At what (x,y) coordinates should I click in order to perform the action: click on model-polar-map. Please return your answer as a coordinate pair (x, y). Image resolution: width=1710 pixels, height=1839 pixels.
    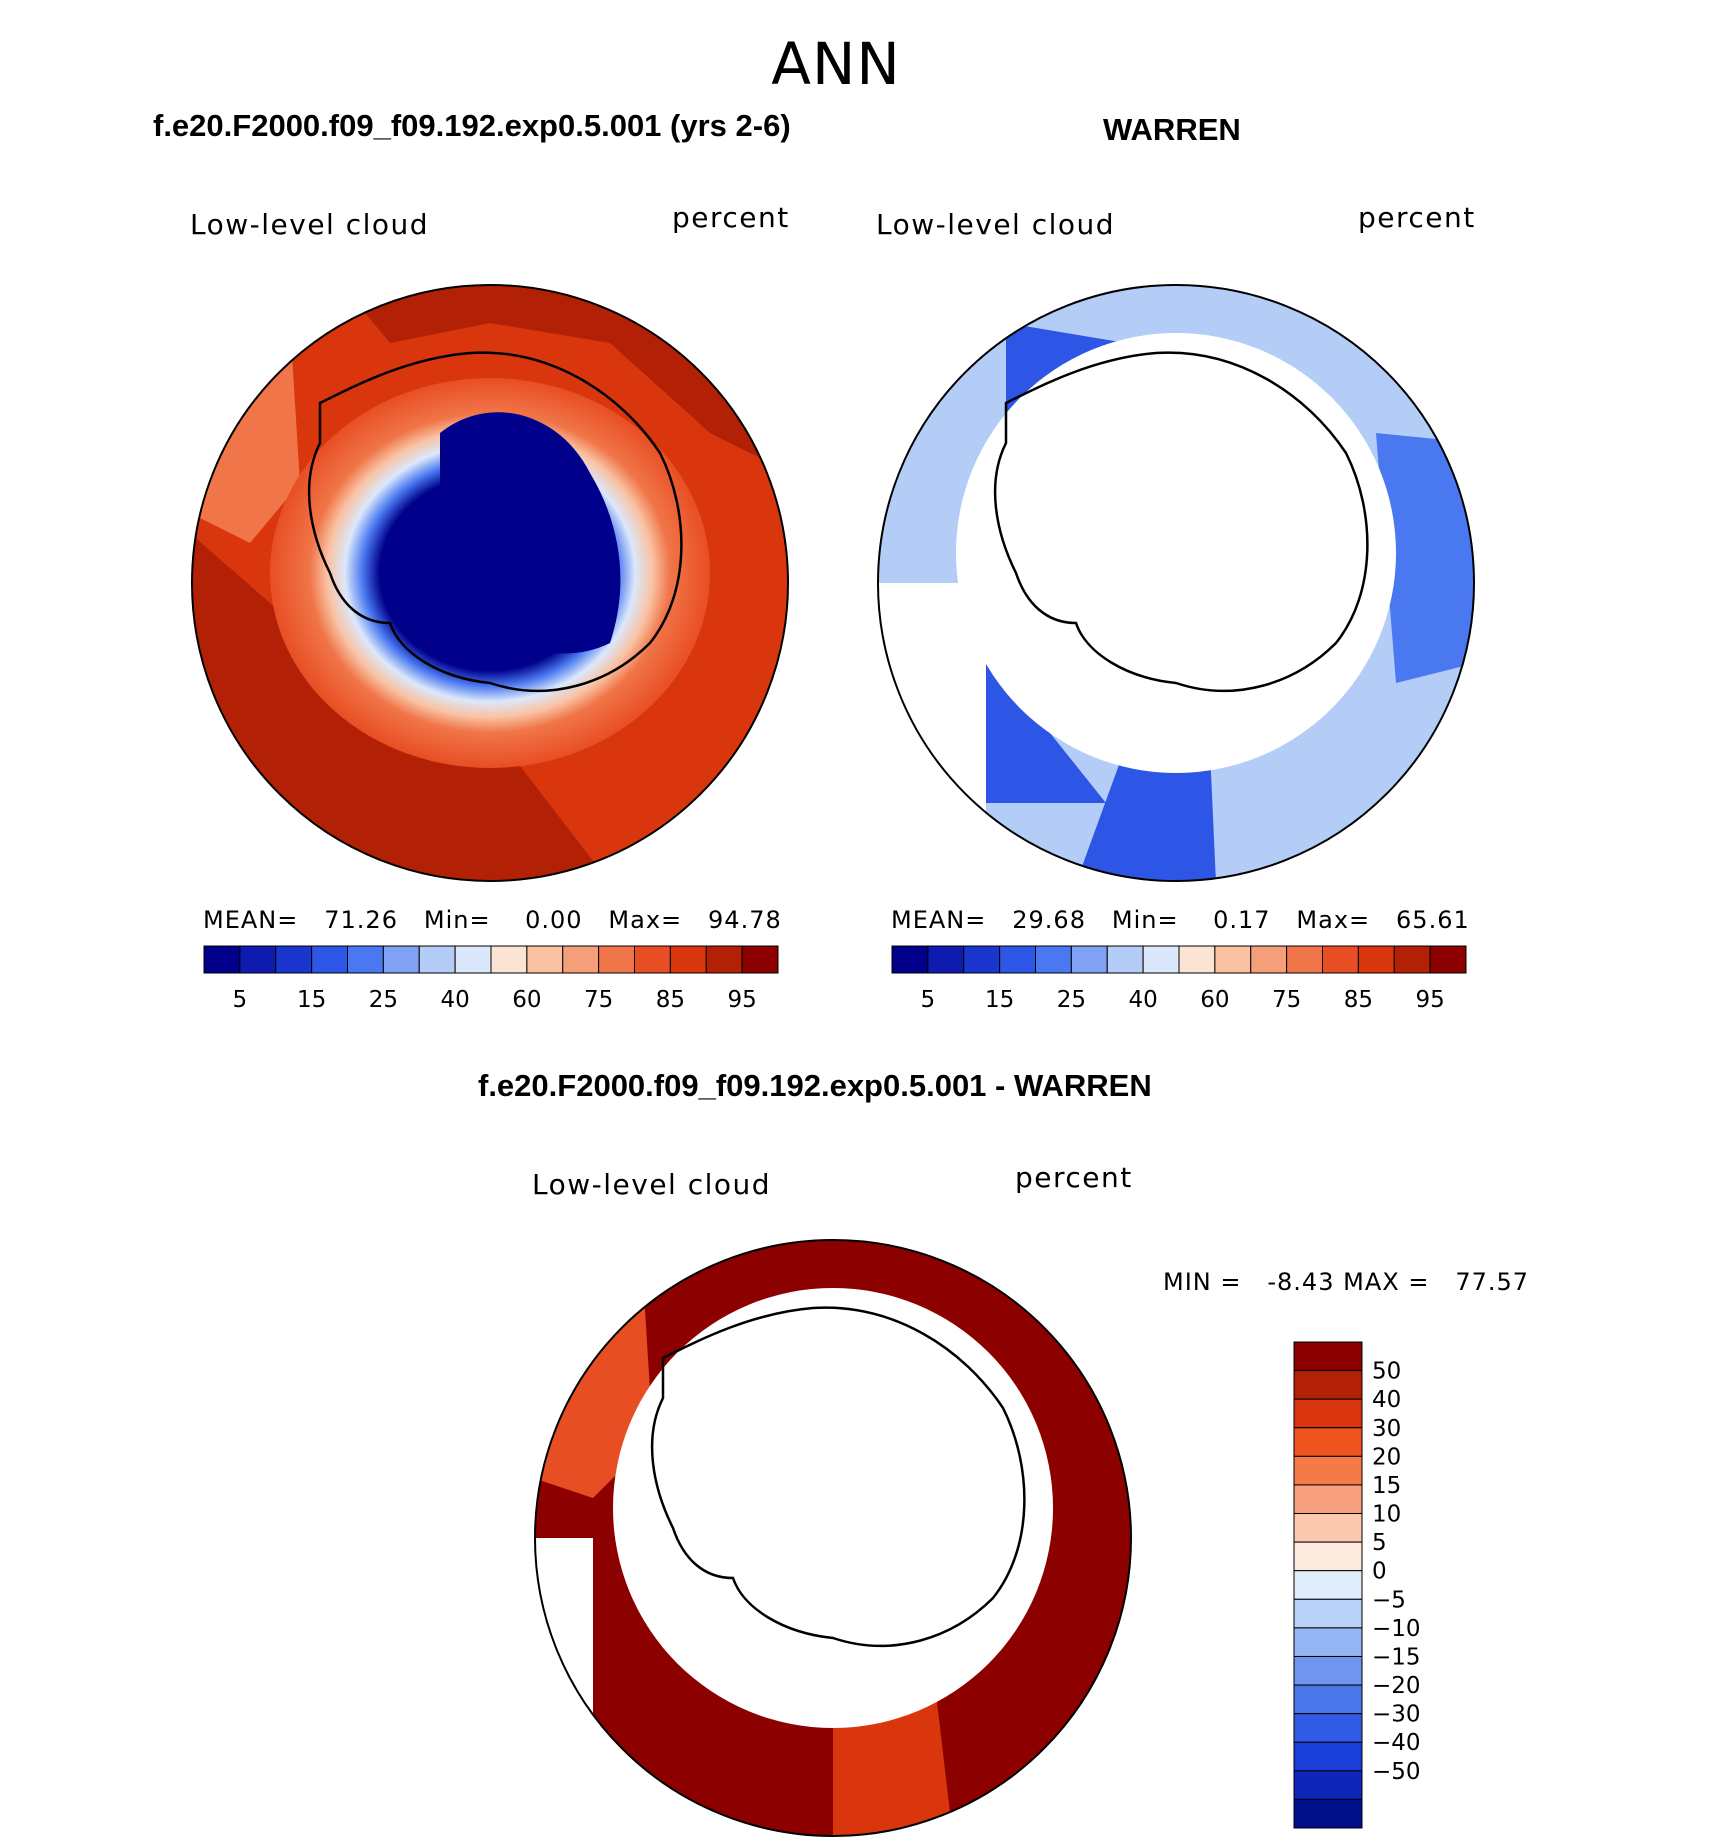
    Looking at the image, I should click on (490, 583).